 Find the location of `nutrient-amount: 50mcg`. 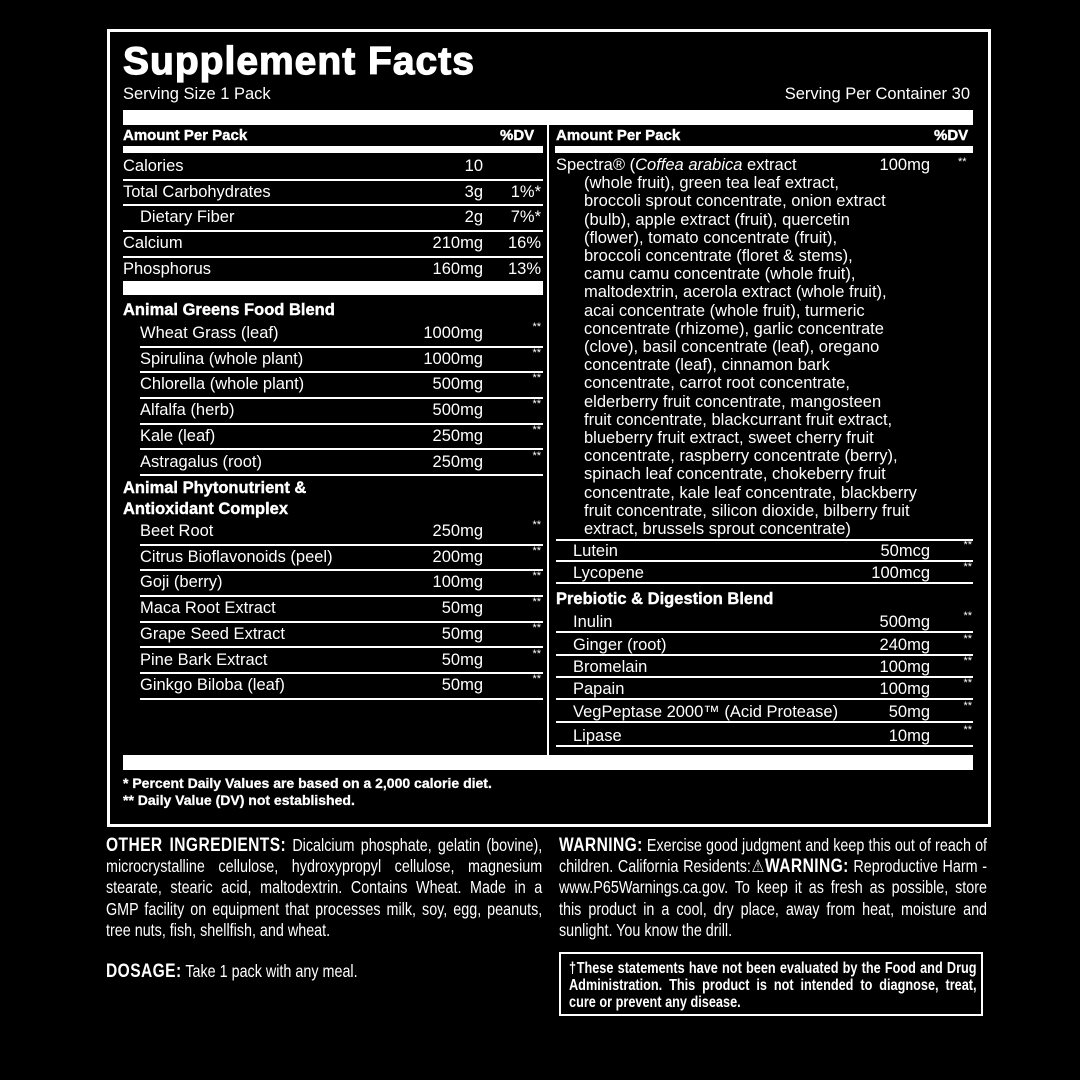

nutrient-amount: 50mcg is located at coordinates (905, 551).